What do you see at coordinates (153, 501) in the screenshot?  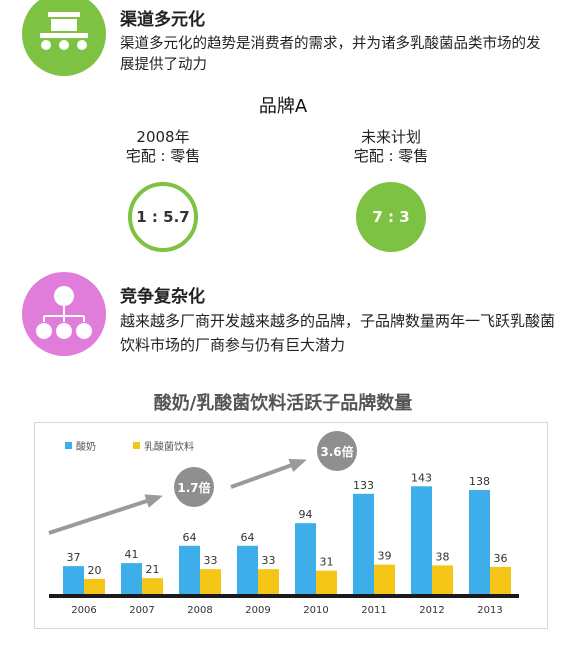 I see `growth-arrow-1-head` at bounding box center [153, 501].